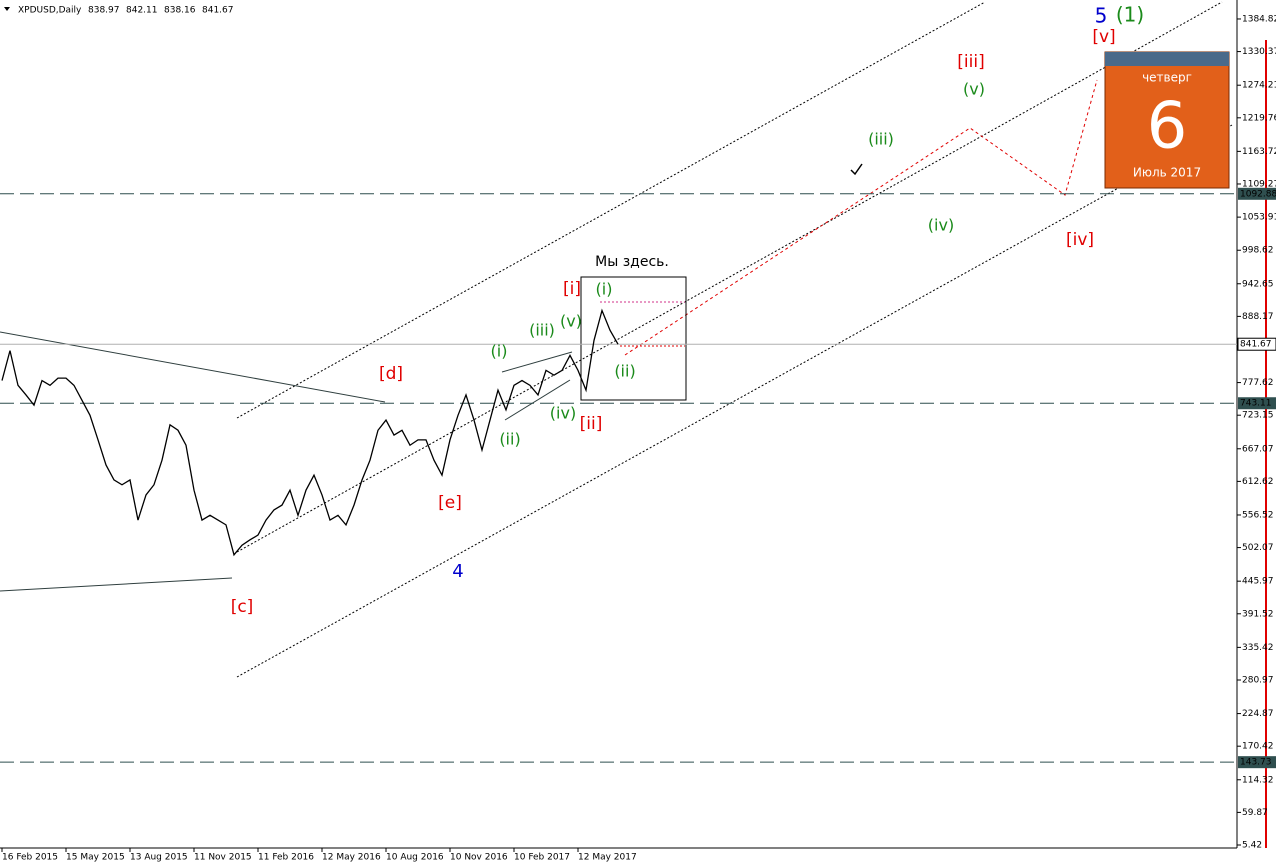 This screenshot has height=868, width=1276. I want to click on wave-label: [iv], so click(1080, 240).